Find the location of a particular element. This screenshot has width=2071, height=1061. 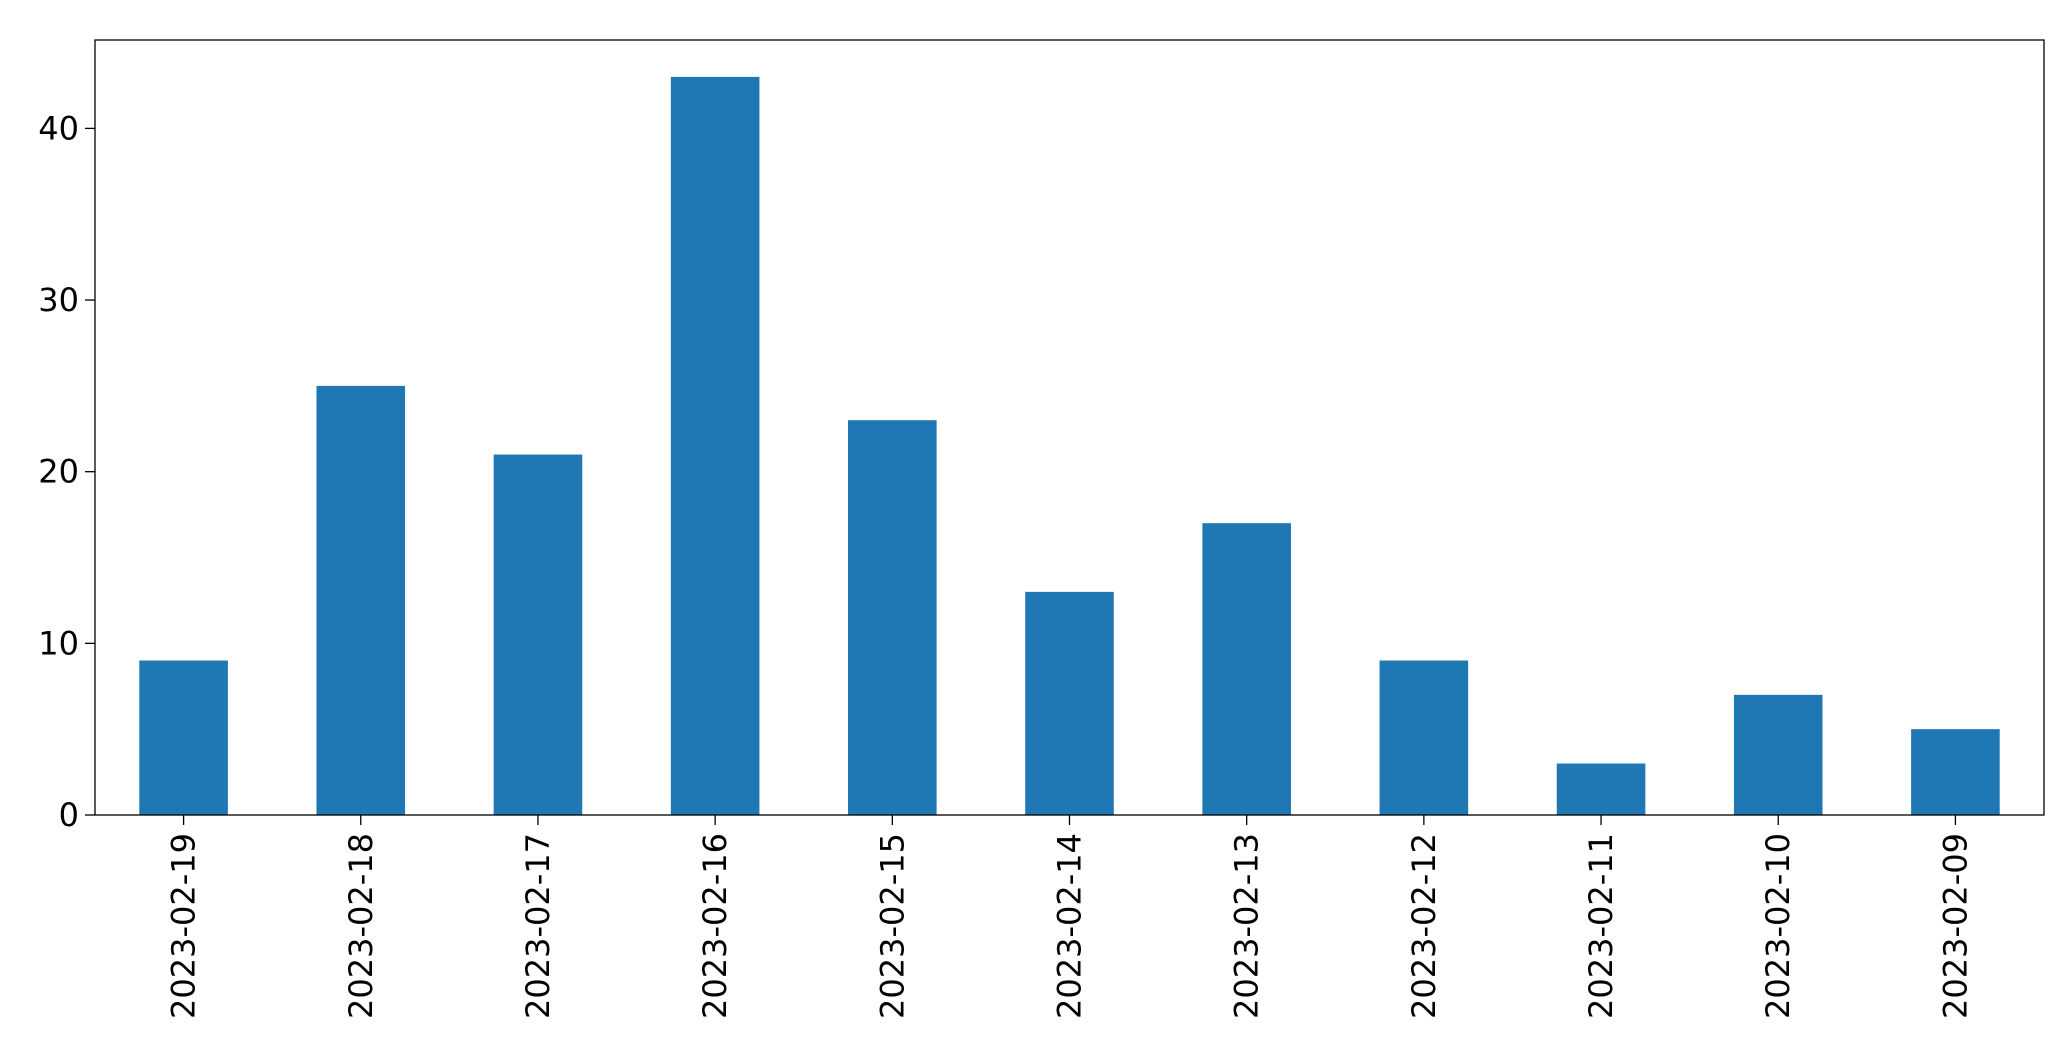

x-tick-label: 2023-02-18 is located at coordinates (361, 926).